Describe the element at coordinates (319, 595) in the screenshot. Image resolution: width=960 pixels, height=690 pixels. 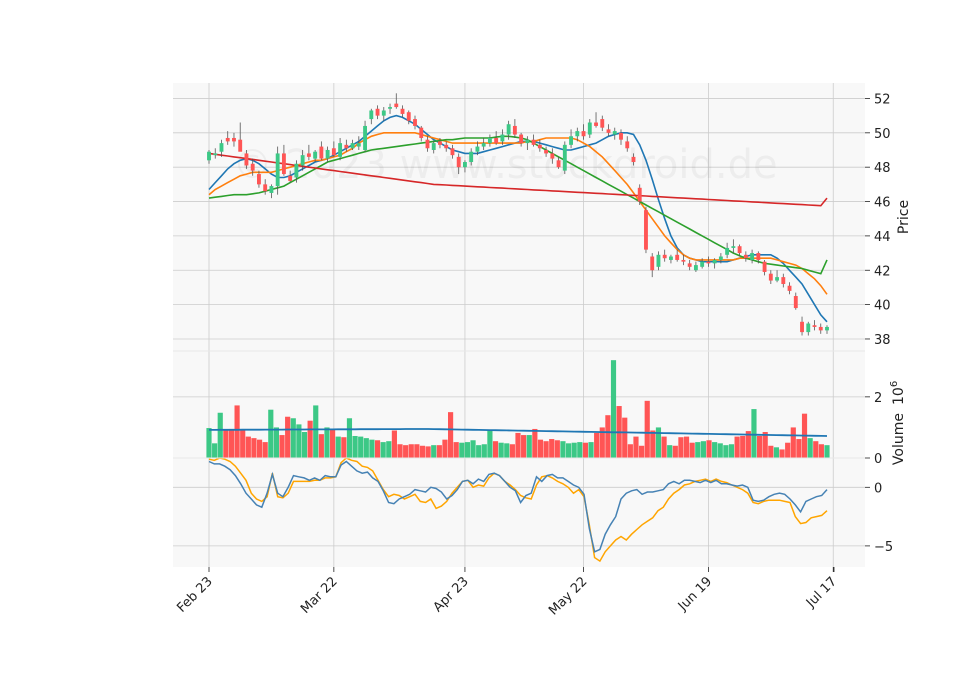
I see `x-tick-label: Mar 22` at that location.